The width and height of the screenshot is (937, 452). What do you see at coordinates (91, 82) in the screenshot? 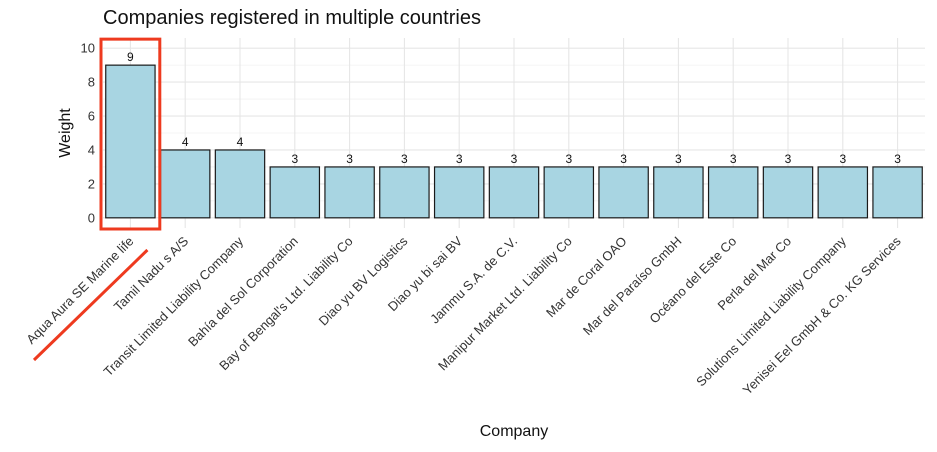
I see `y-tick-label: 8` at bounding box center [91, 82].